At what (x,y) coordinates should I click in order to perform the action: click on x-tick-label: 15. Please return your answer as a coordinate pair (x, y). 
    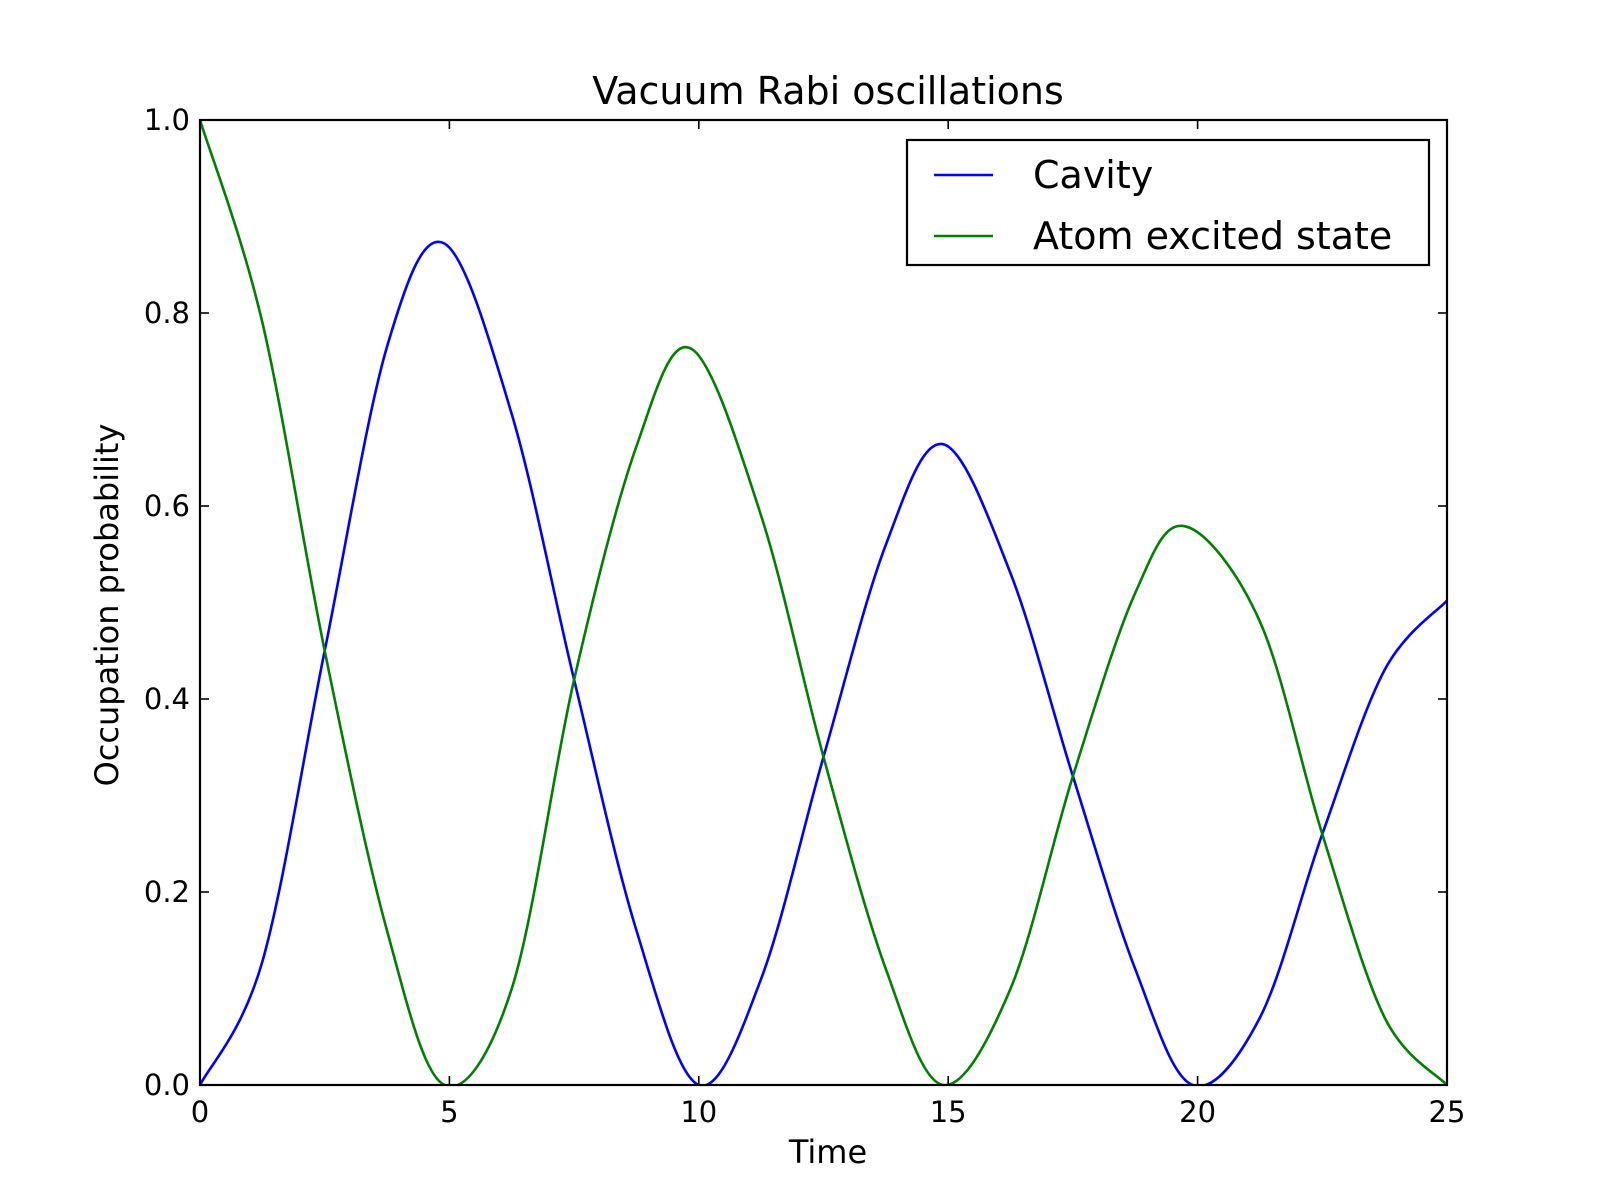
    Looking at the image, I should click on (948, 1112).